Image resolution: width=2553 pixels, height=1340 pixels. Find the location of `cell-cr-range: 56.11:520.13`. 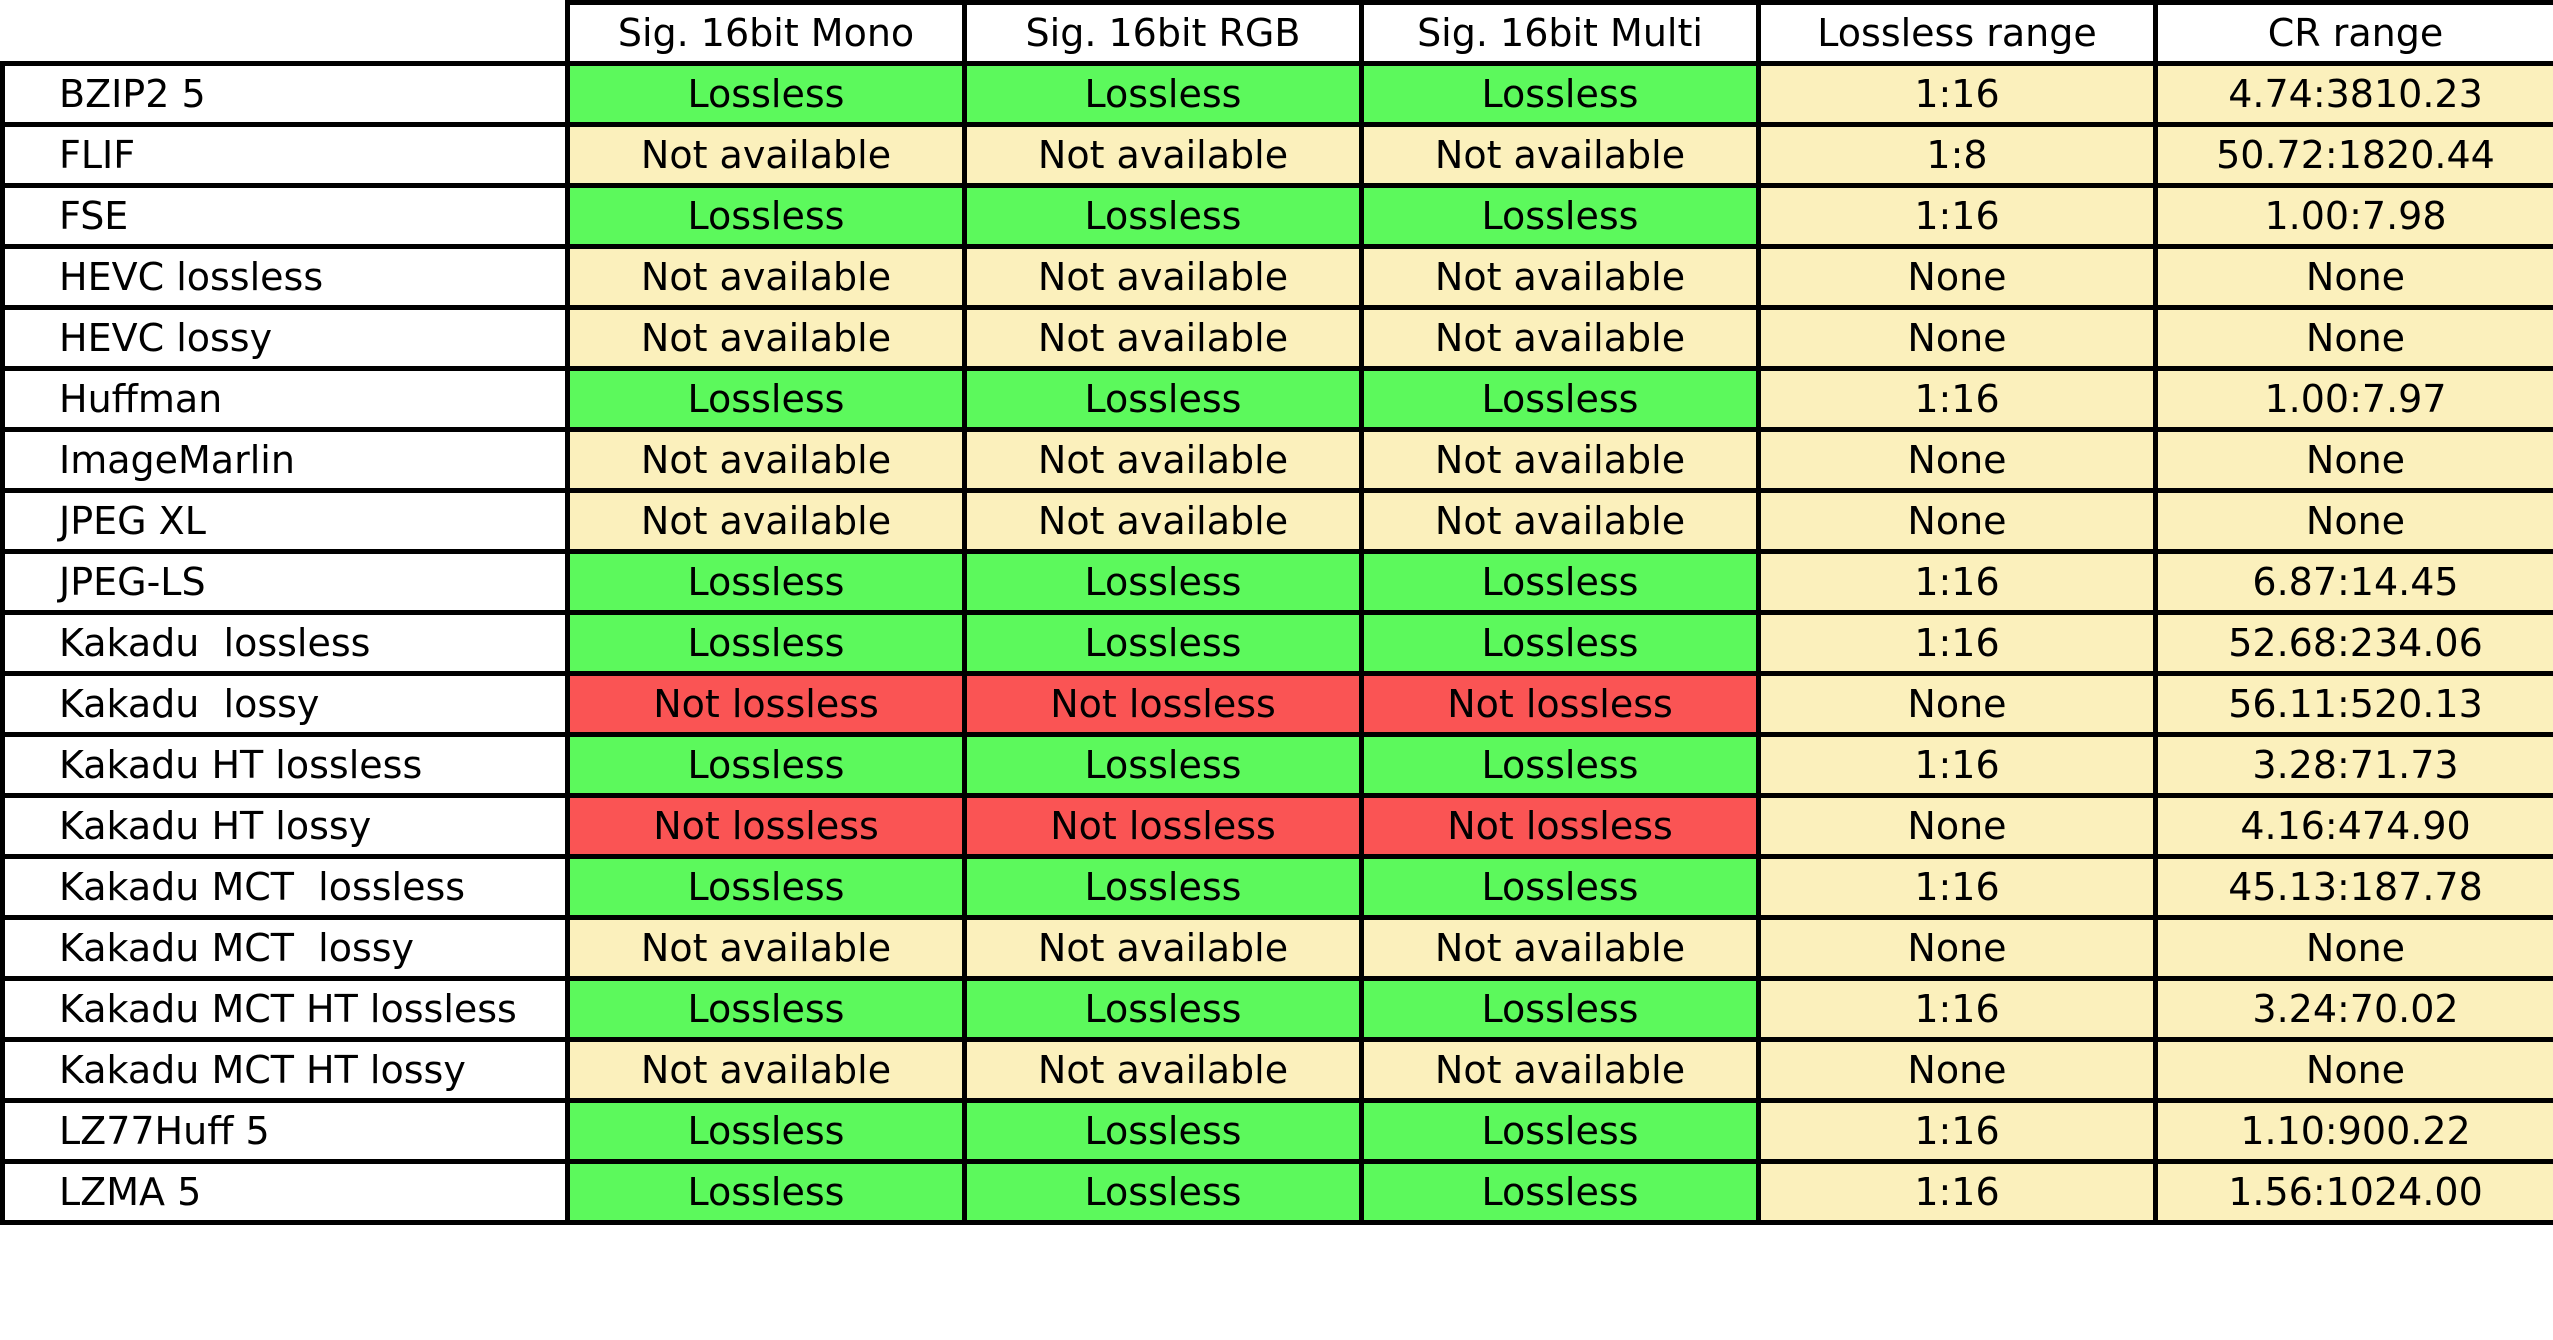

cell-cr-range: 56.11:520.13 is located at coordinates (2353, 704).